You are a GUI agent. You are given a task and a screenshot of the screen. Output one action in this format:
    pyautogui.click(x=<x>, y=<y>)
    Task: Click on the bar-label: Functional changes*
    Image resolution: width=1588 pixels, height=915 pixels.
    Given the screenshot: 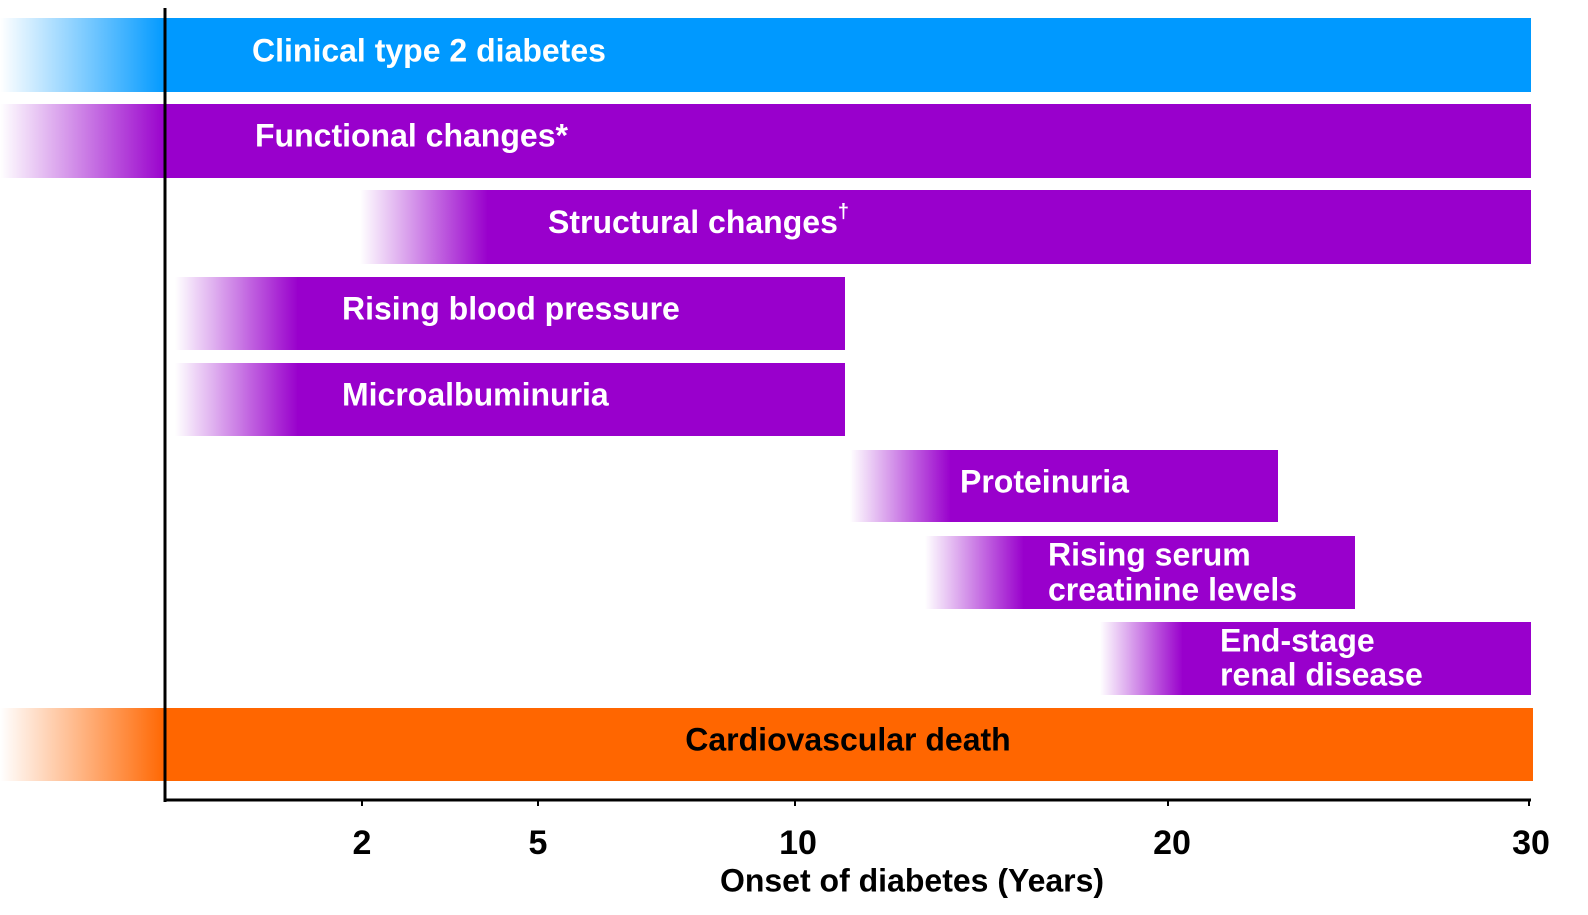 What is the action you would take?
    pyautogui.click(x=411, y=135)
    